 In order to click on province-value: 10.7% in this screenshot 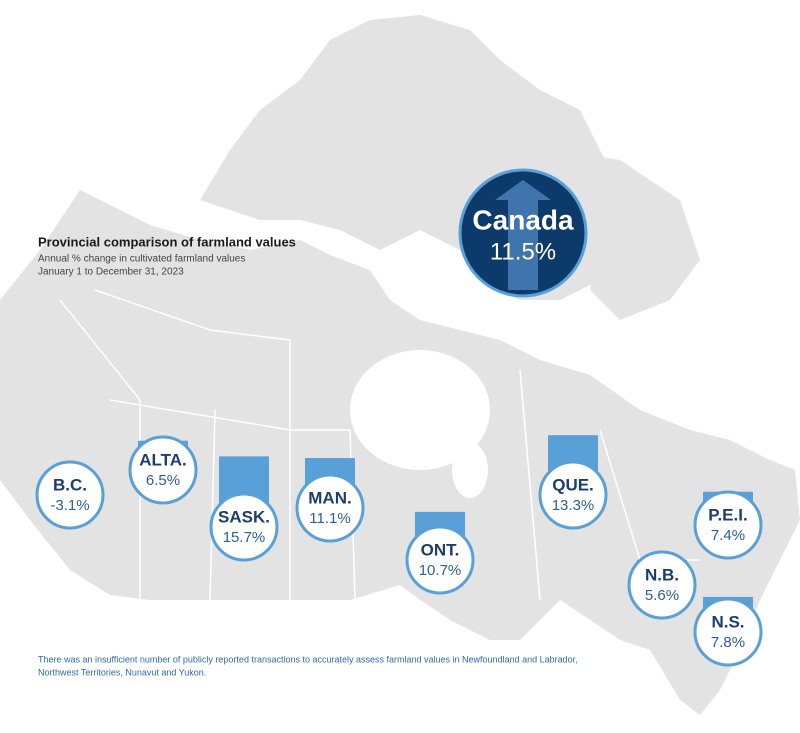, I will do `click(440, 570)`.